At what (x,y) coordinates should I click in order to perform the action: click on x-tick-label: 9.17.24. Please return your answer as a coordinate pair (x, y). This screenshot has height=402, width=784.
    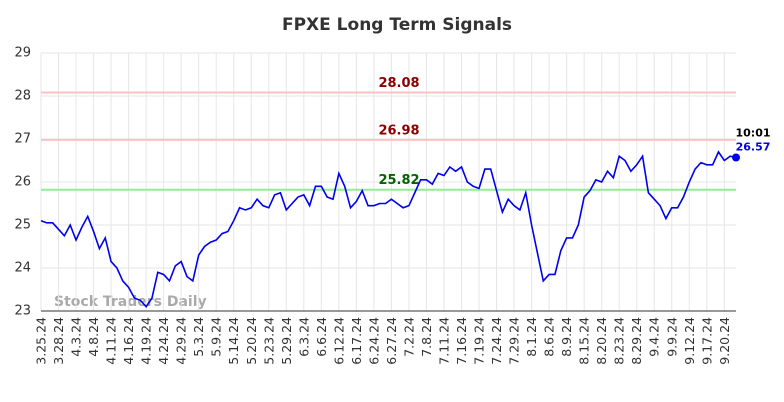
    Looking at the image, I should click on (706, 341).